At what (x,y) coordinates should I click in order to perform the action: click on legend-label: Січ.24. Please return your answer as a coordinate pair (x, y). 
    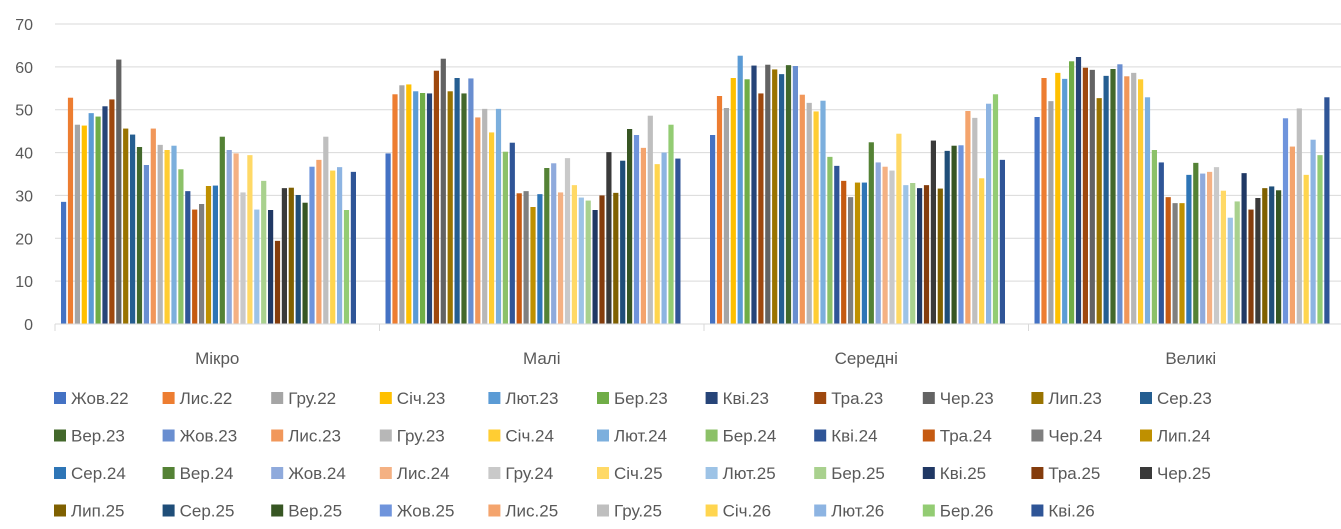
    Looking at the image, I should click on (529, 436).